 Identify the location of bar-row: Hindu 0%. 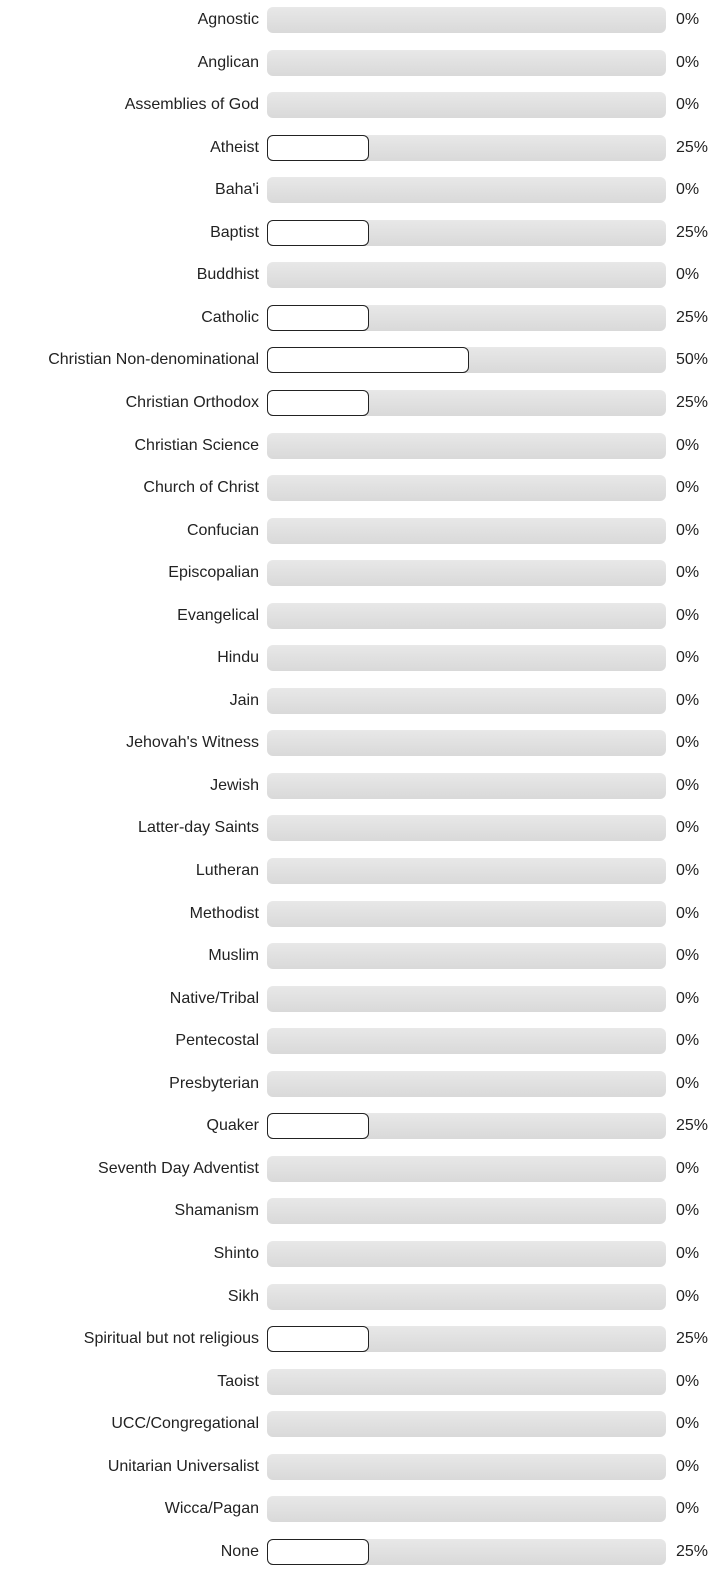
(357, 666).